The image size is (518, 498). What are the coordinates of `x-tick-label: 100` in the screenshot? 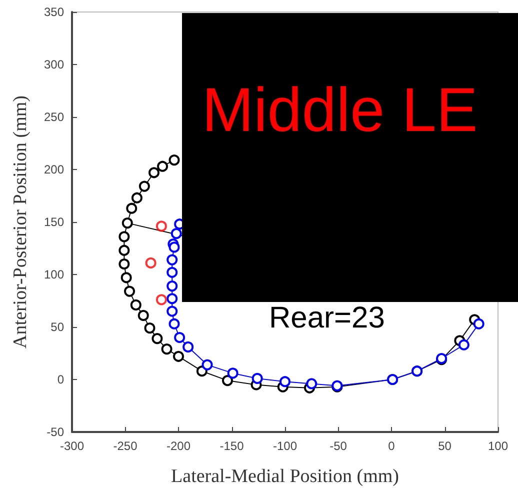 It's located at (498, 446).